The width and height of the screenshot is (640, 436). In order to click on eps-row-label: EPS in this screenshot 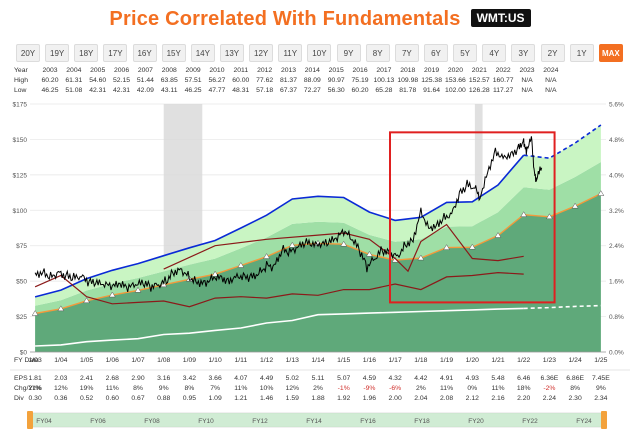, I will do `click(21, 378)`.